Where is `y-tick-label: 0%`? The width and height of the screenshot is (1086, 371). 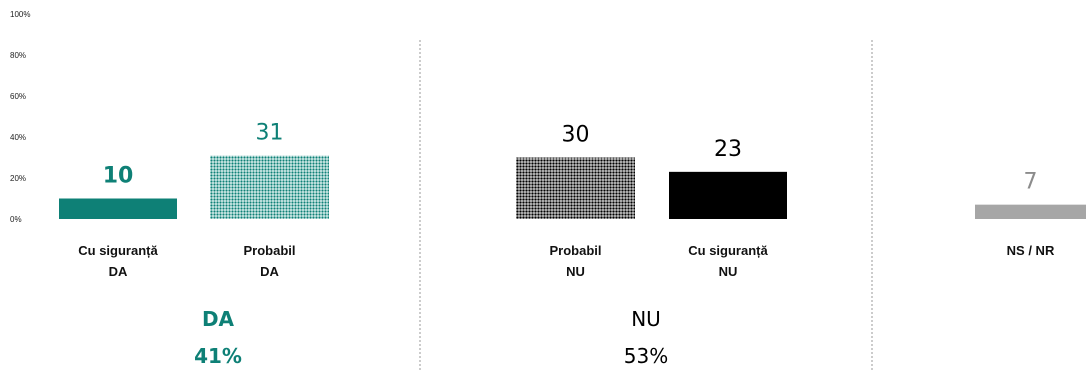 y-tick-label: 0% is located at coordinates (16, 219).